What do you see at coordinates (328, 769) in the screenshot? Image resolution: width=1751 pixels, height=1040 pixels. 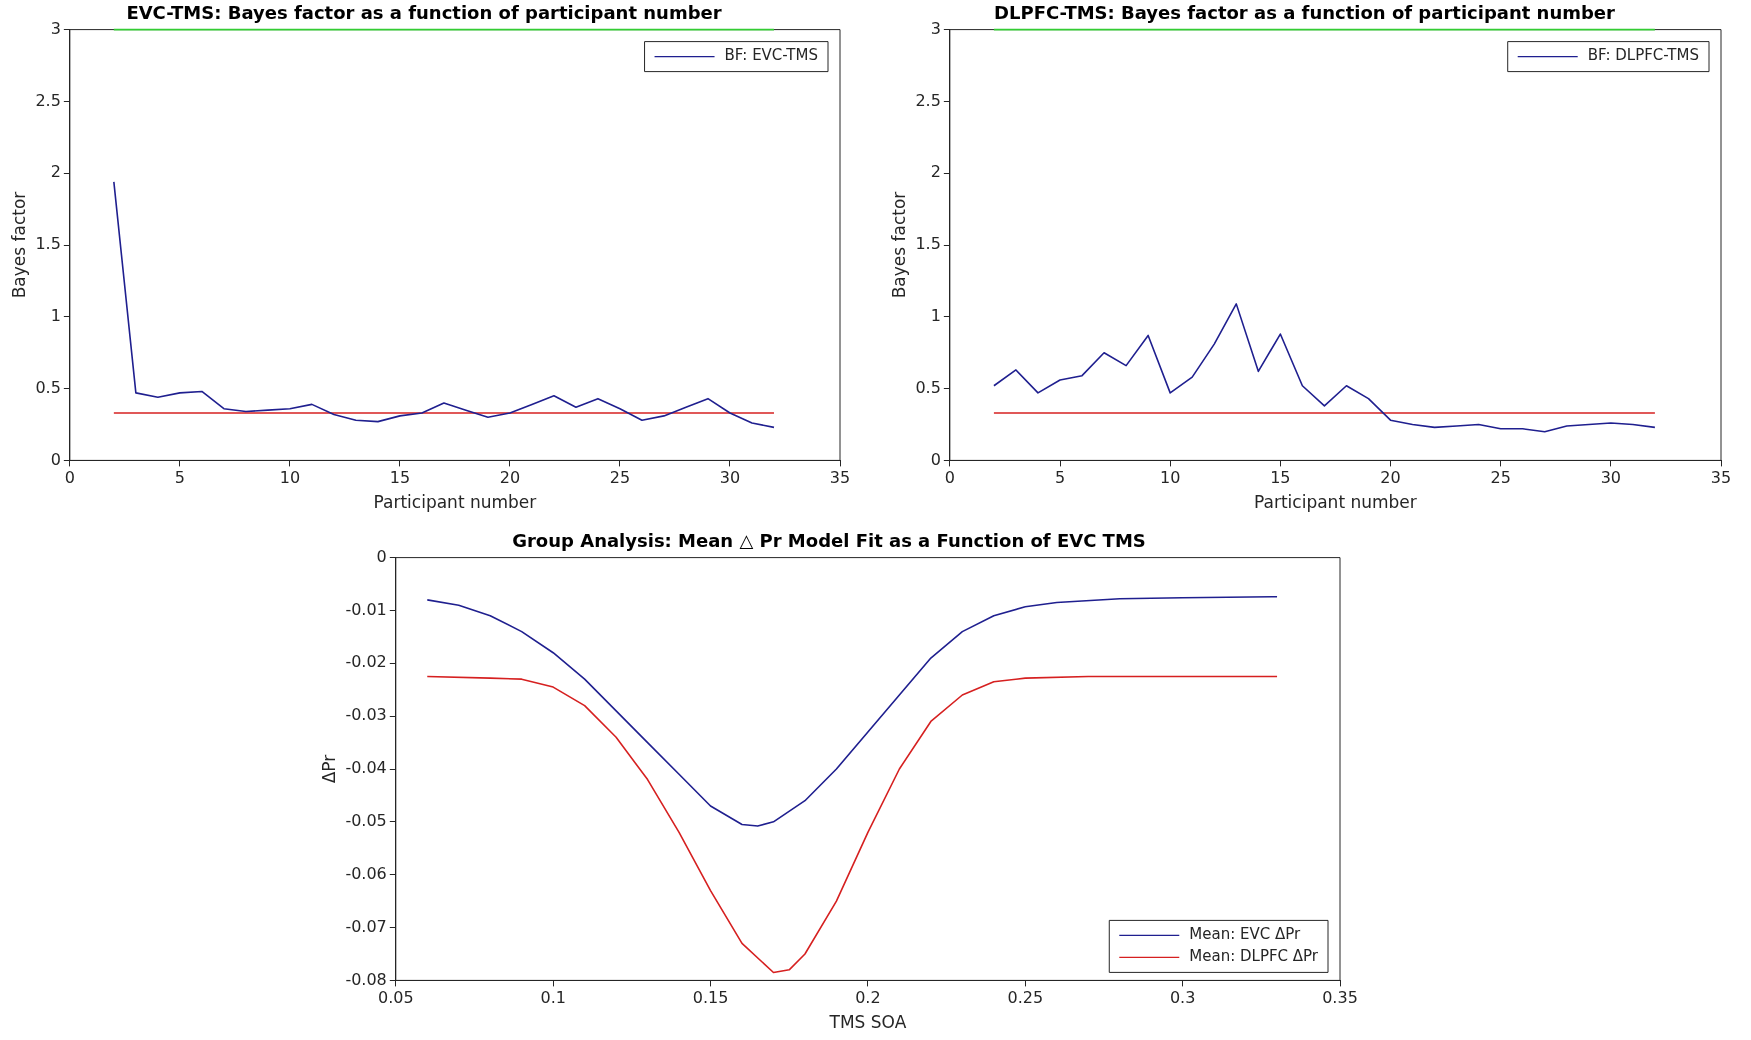 I see `y-axis-title: ΔPr` at bounding box center [328, 769].